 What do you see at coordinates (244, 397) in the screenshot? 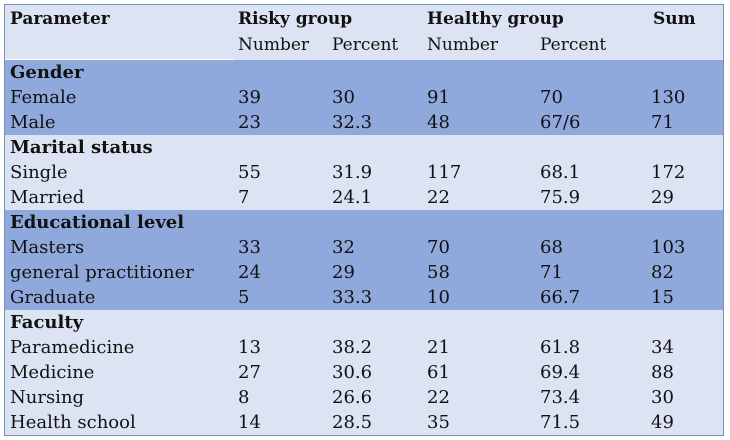
I see `risky-number-cell: 8` at bounding box center [244, 397].